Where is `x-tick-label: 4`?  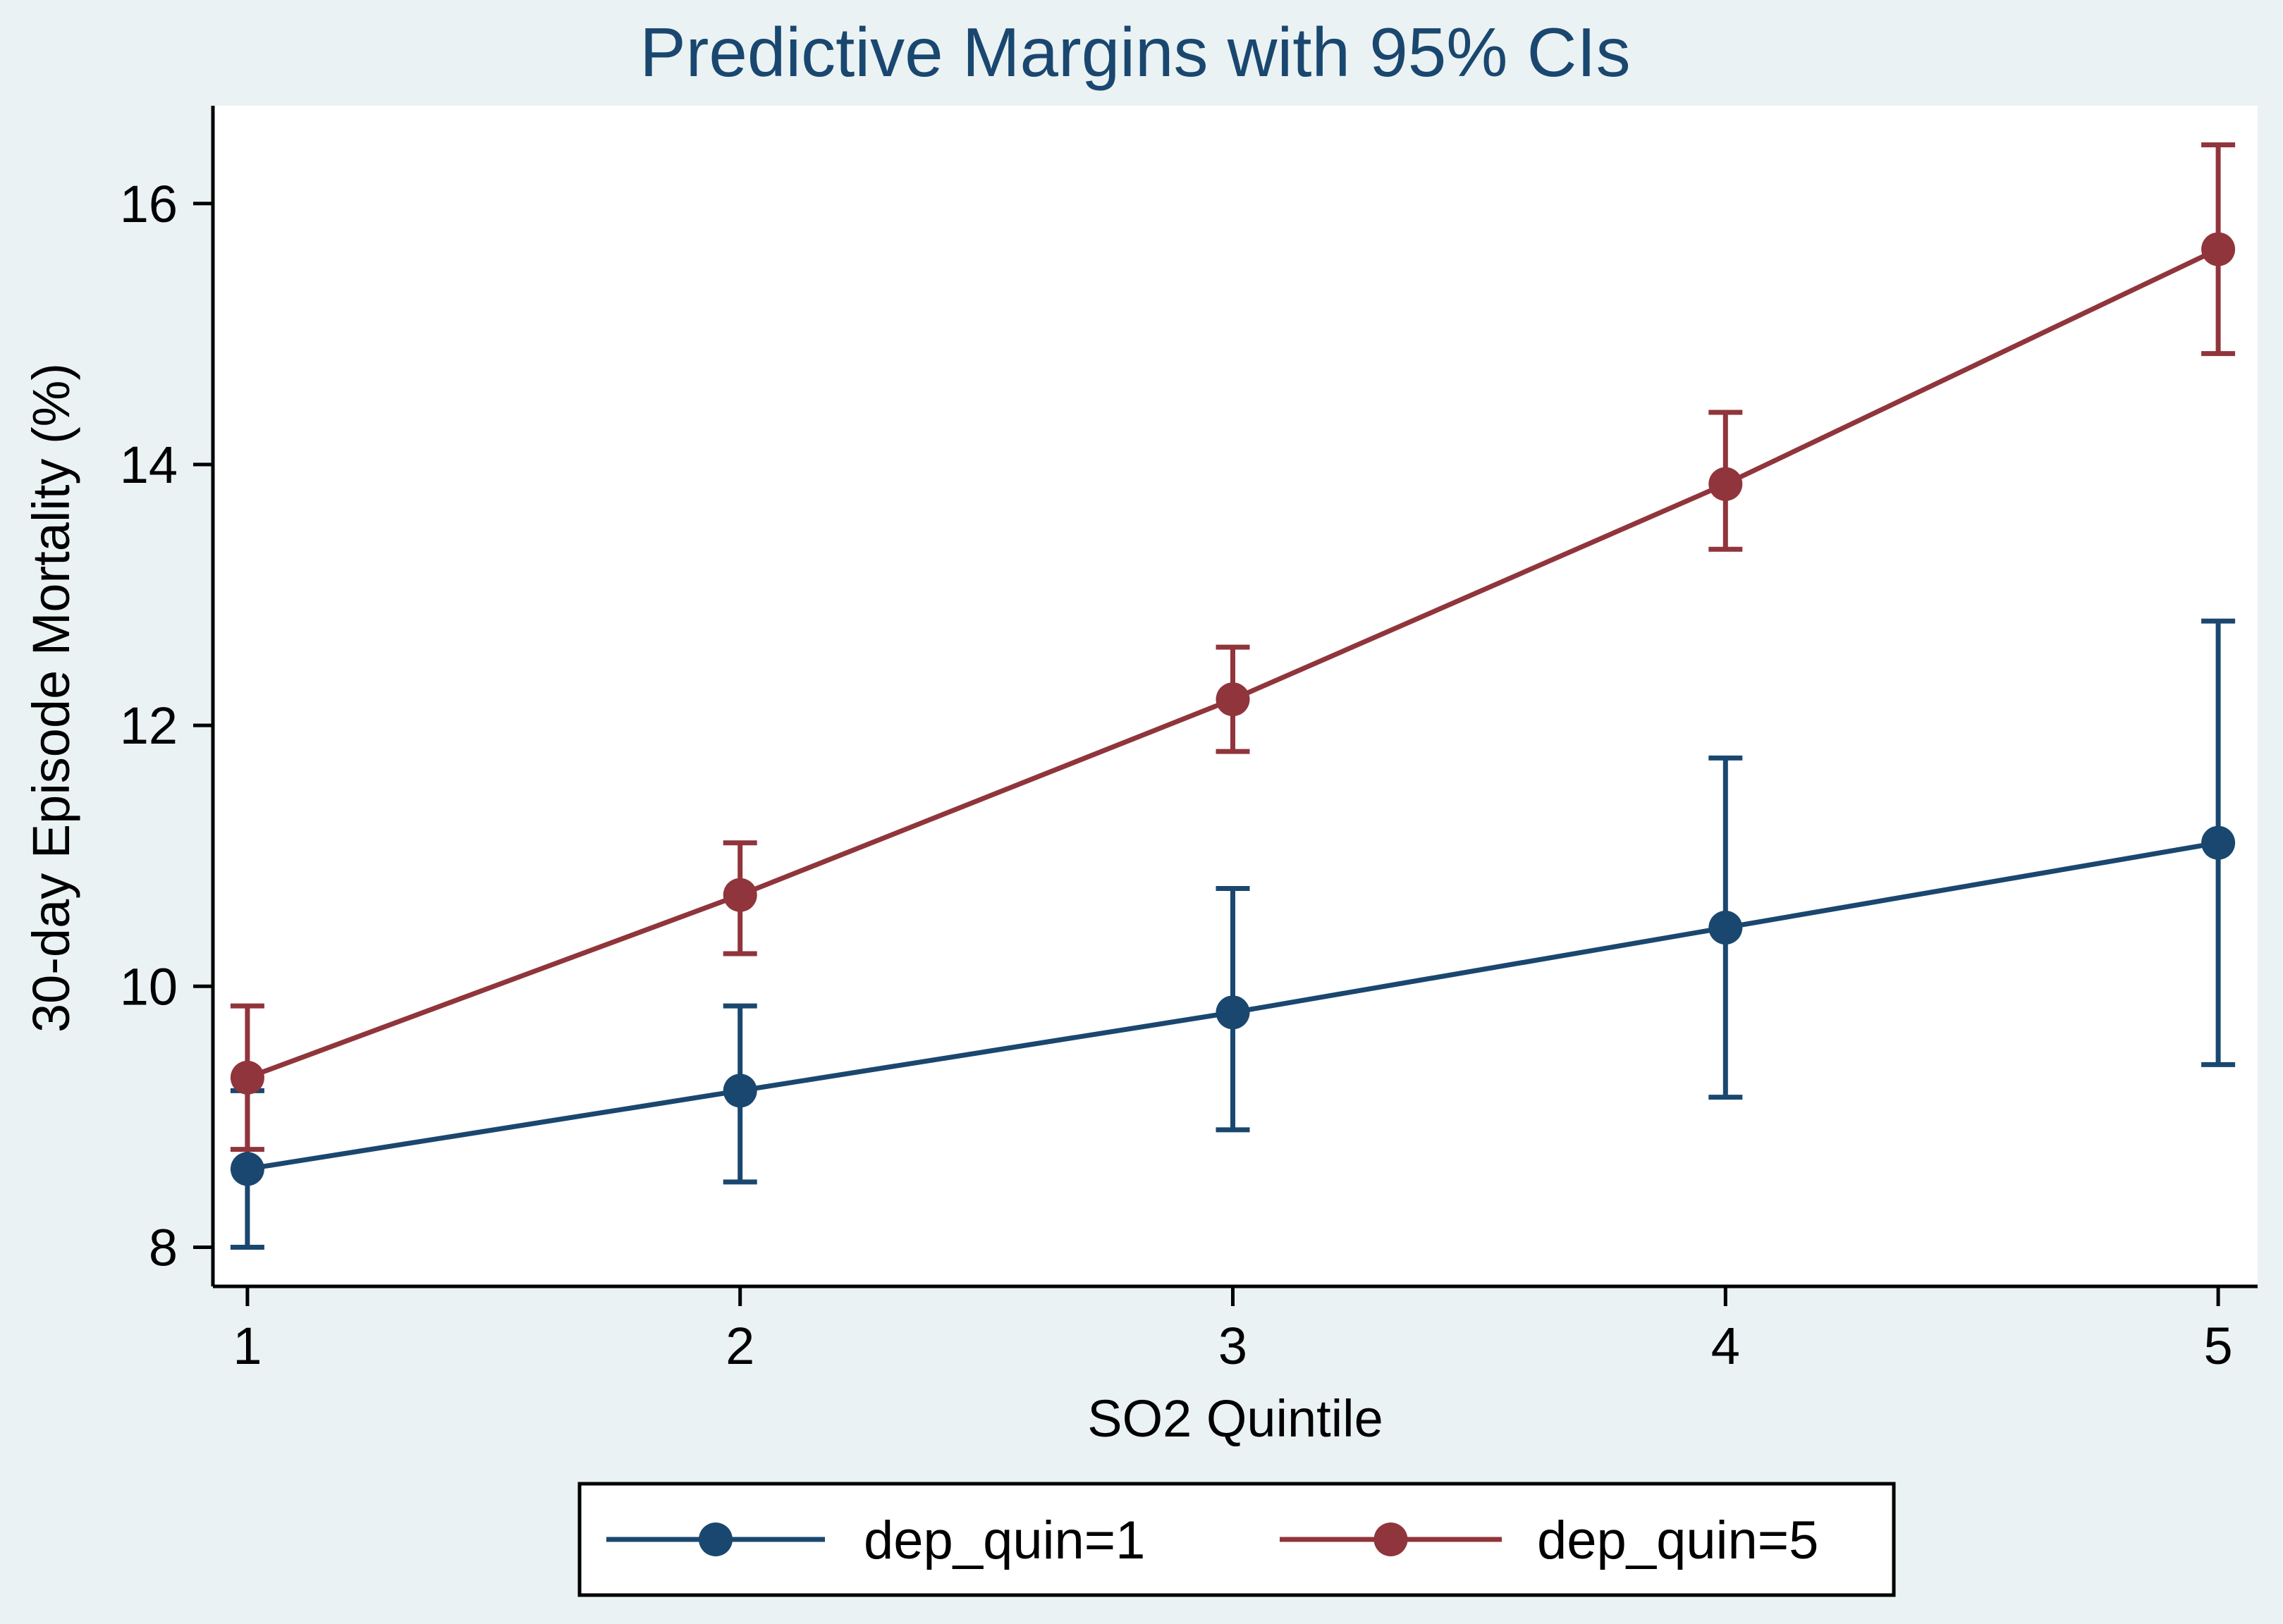
x-tick-label: 4 is located at coordinates (1725, 1346).